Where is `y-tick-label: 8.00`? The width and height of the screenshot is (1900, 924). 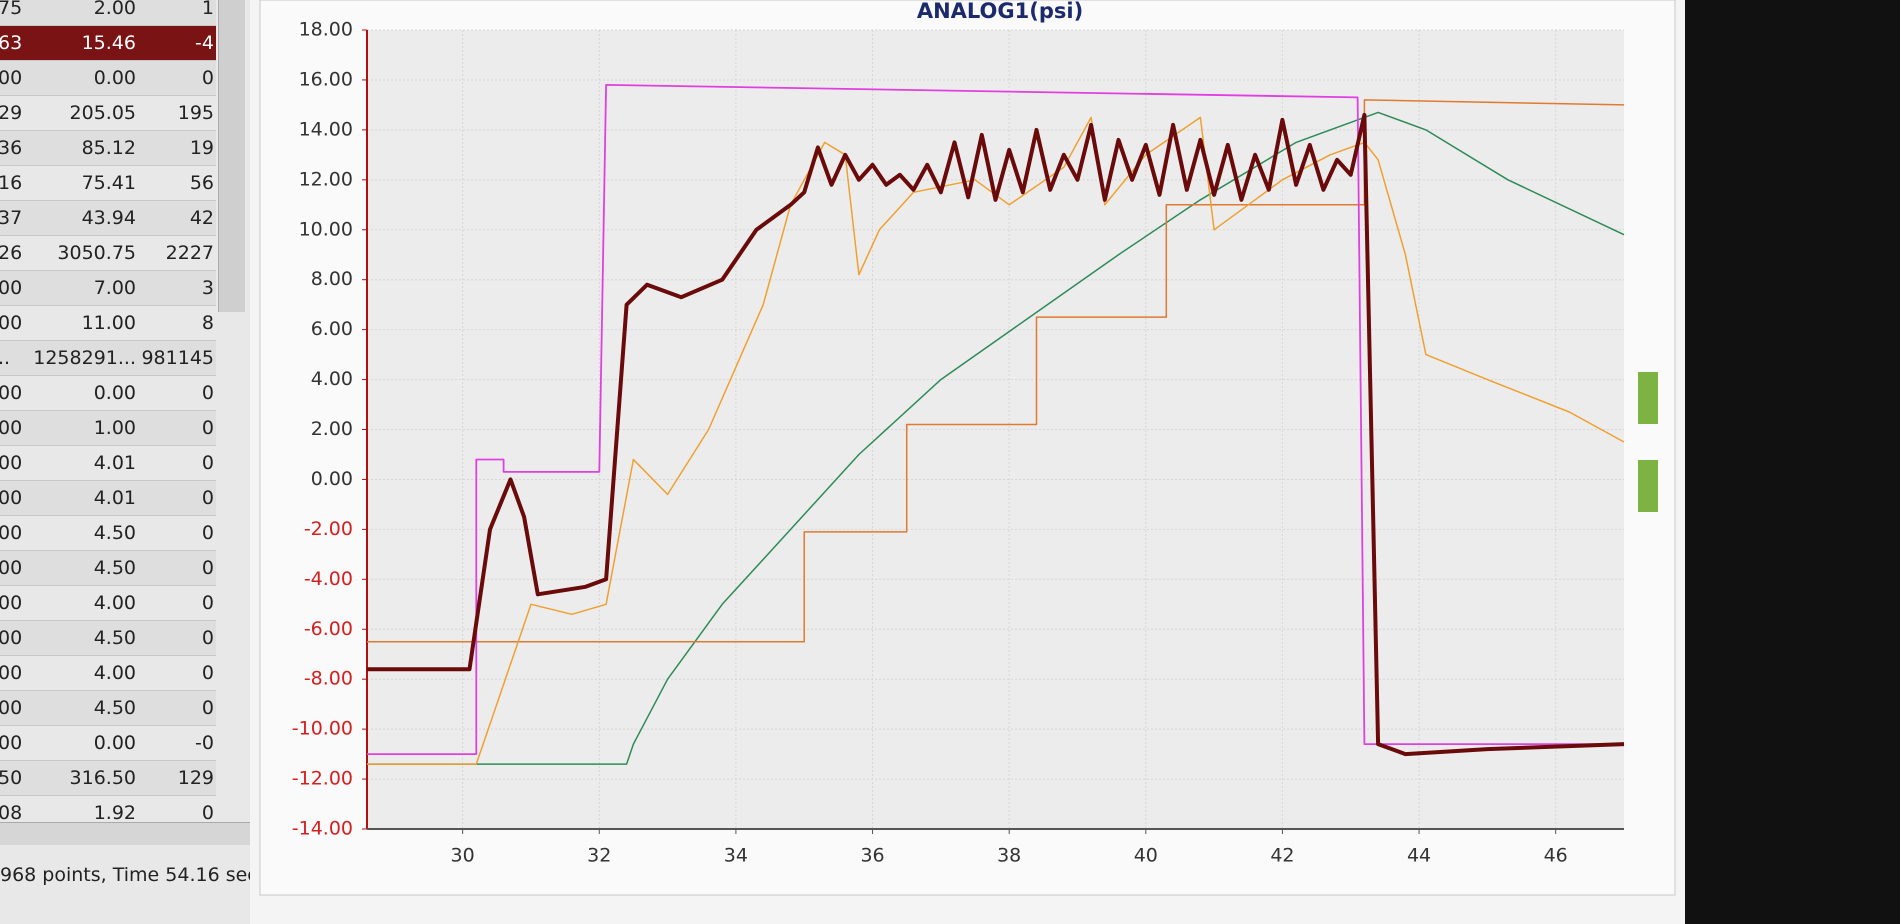
y-tick-label: 8.00 is located at coordinates (332, 279).